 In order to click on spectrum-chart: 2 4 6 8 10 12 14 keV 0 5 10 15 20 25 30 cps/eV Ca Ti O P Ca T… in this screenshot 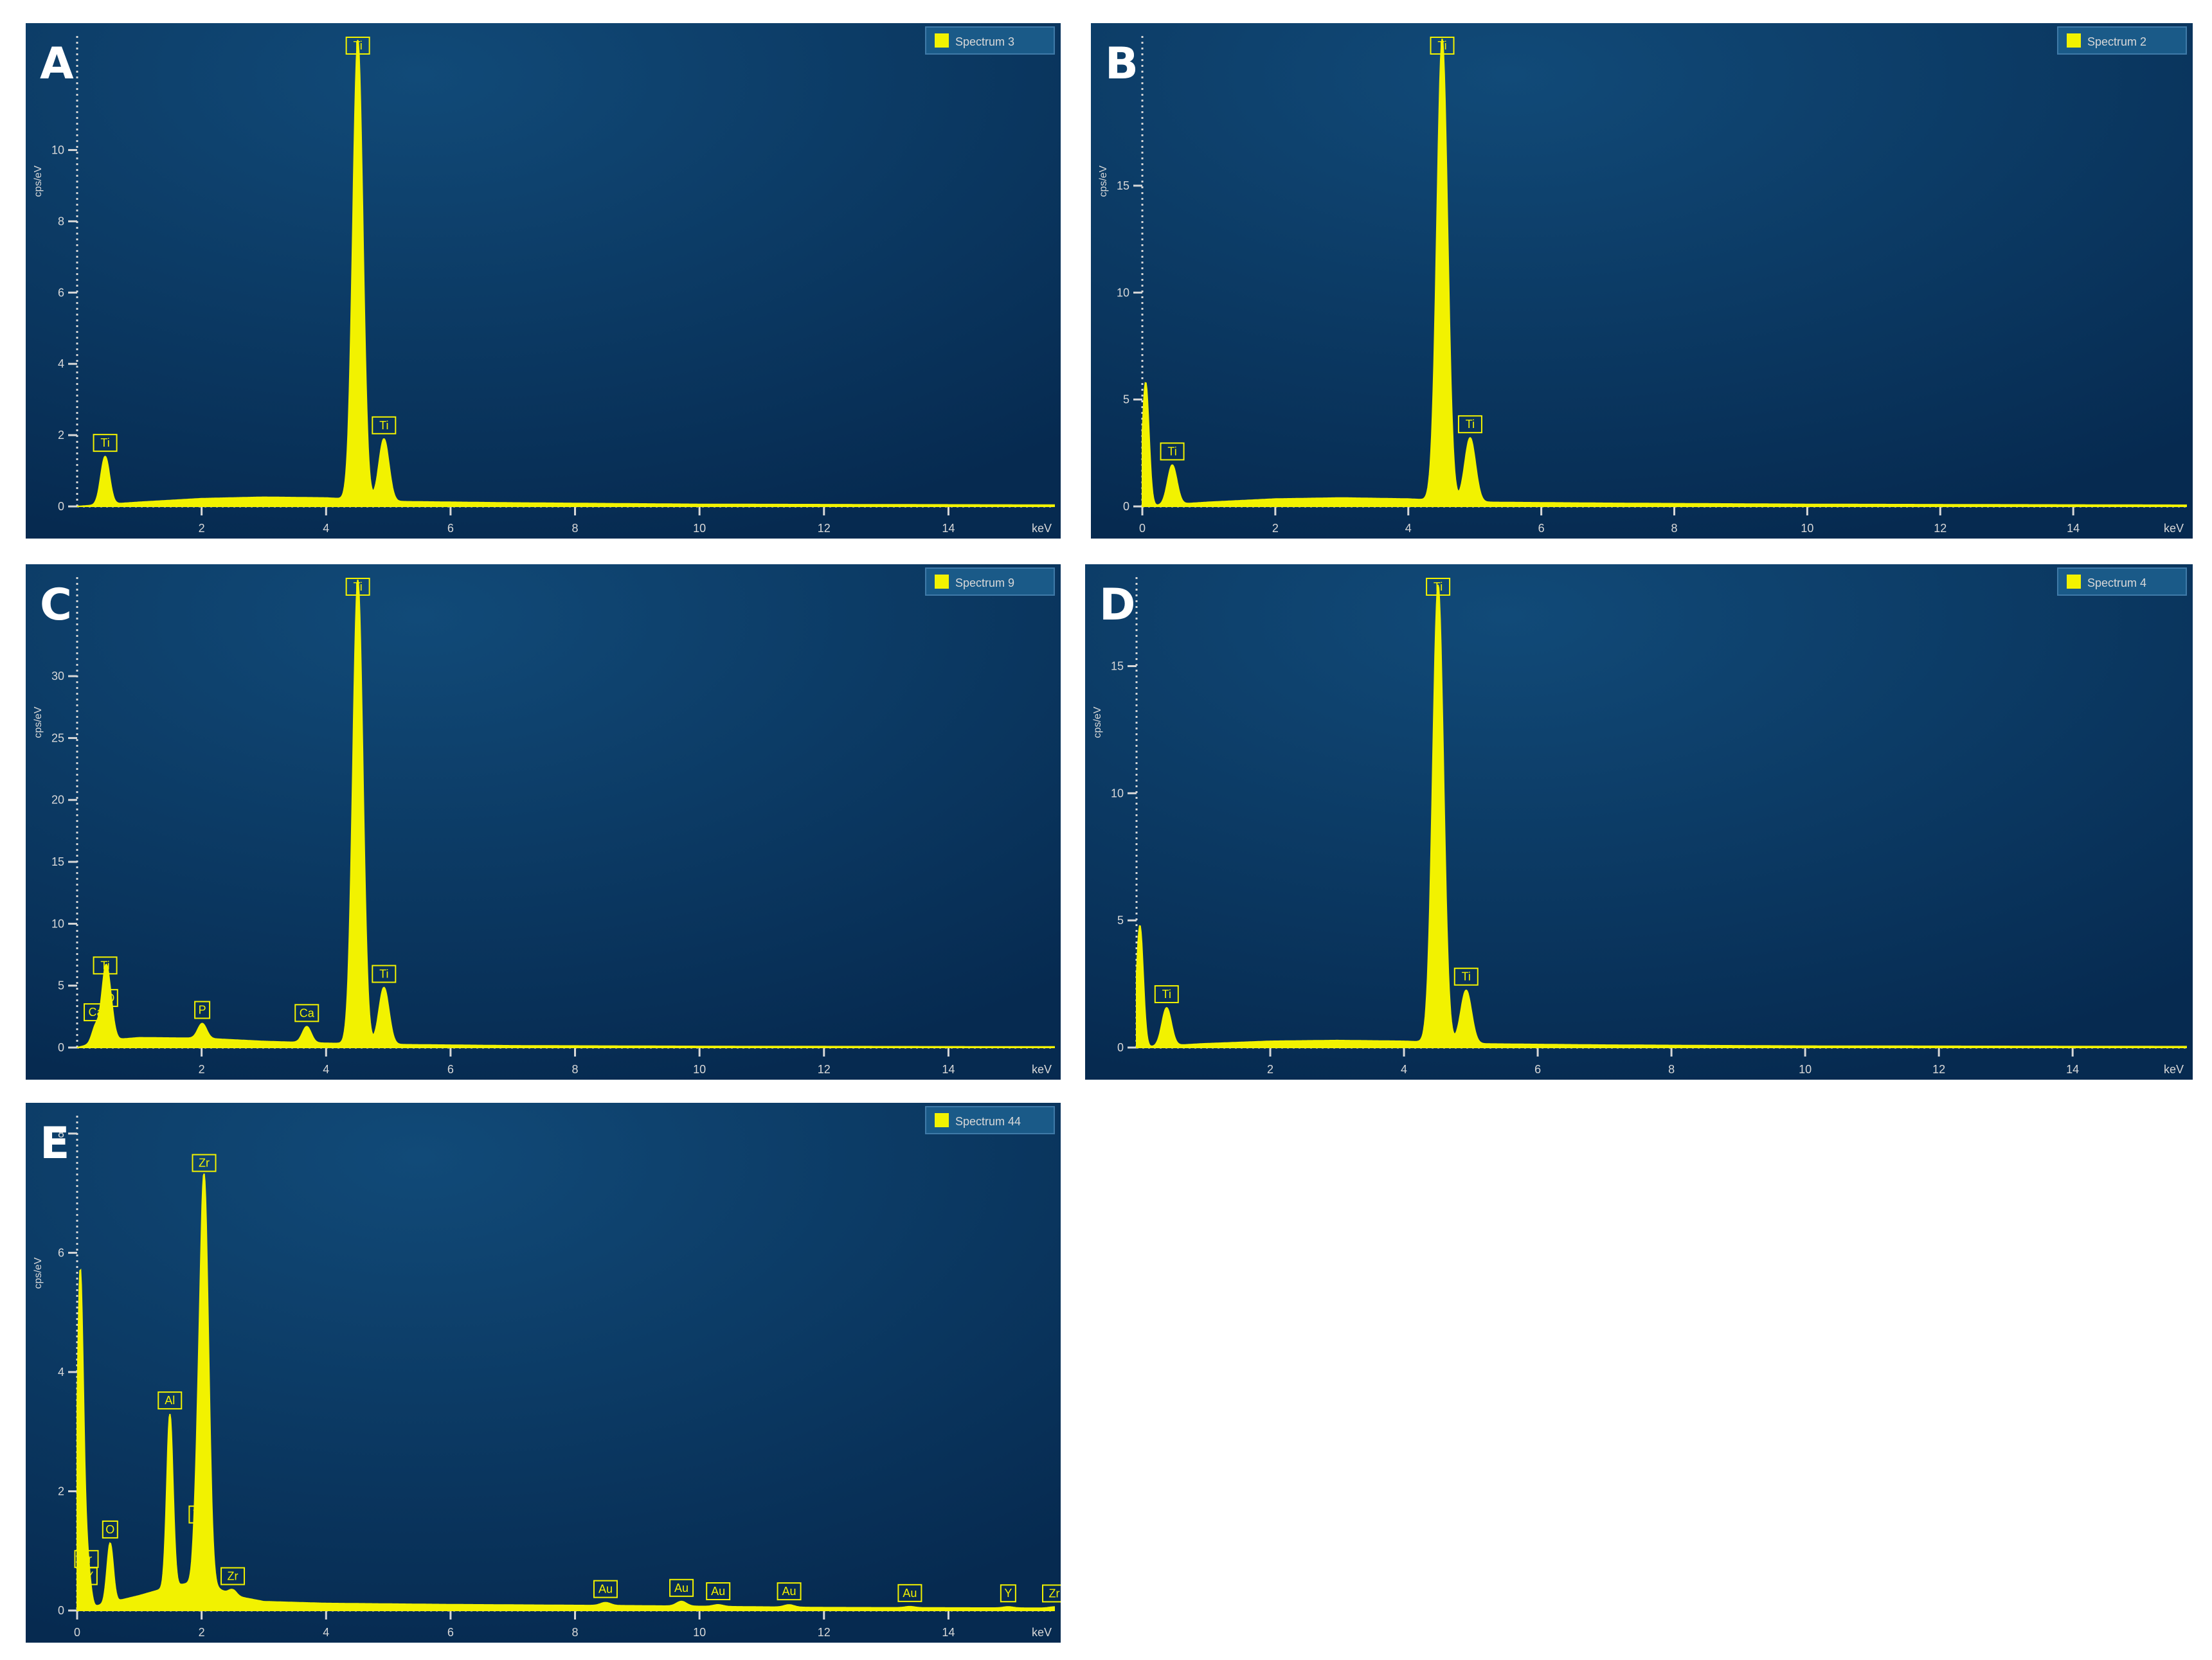, I will do `click(543, 822)`.